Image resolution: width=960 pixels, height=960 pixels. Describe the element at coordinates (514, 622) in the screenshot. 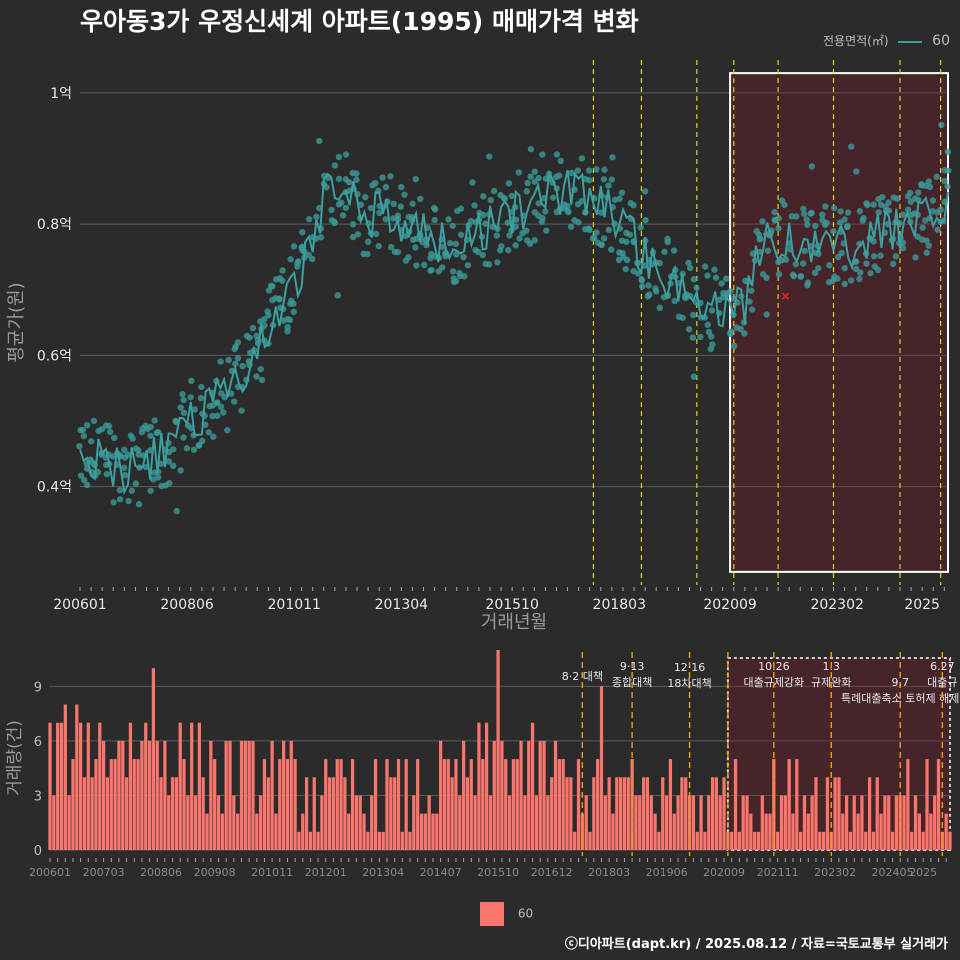

I see `price-x-axis-title: 거래년월` at that location.